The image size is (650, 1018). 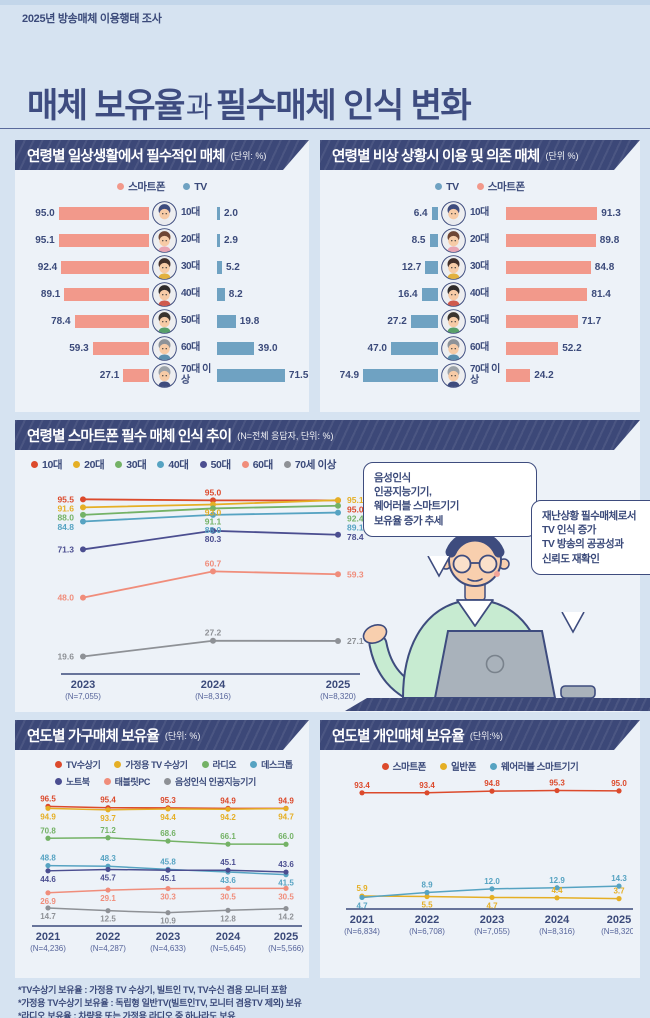 I want to click on svg-text: 48.0, so click(x=65, y=598).